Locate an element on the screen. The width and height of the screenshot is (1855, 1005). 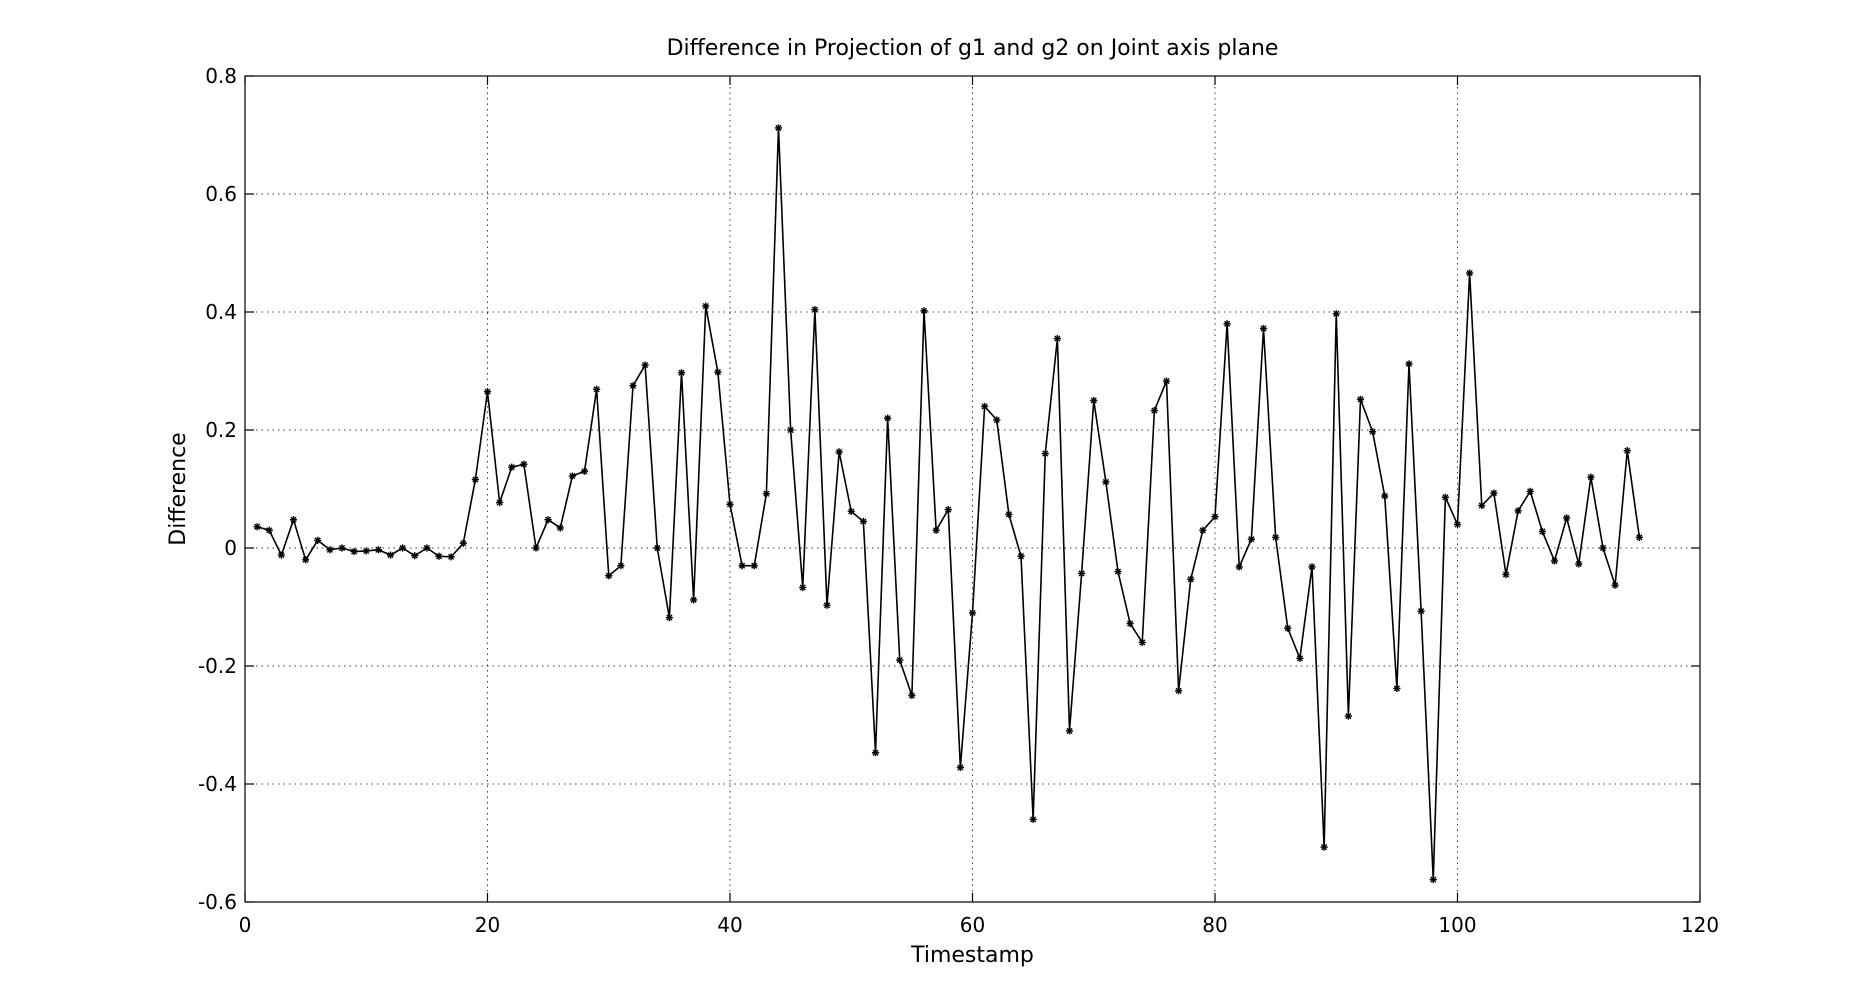
x-tick-label: 40 is located at coordinates (729, 925).